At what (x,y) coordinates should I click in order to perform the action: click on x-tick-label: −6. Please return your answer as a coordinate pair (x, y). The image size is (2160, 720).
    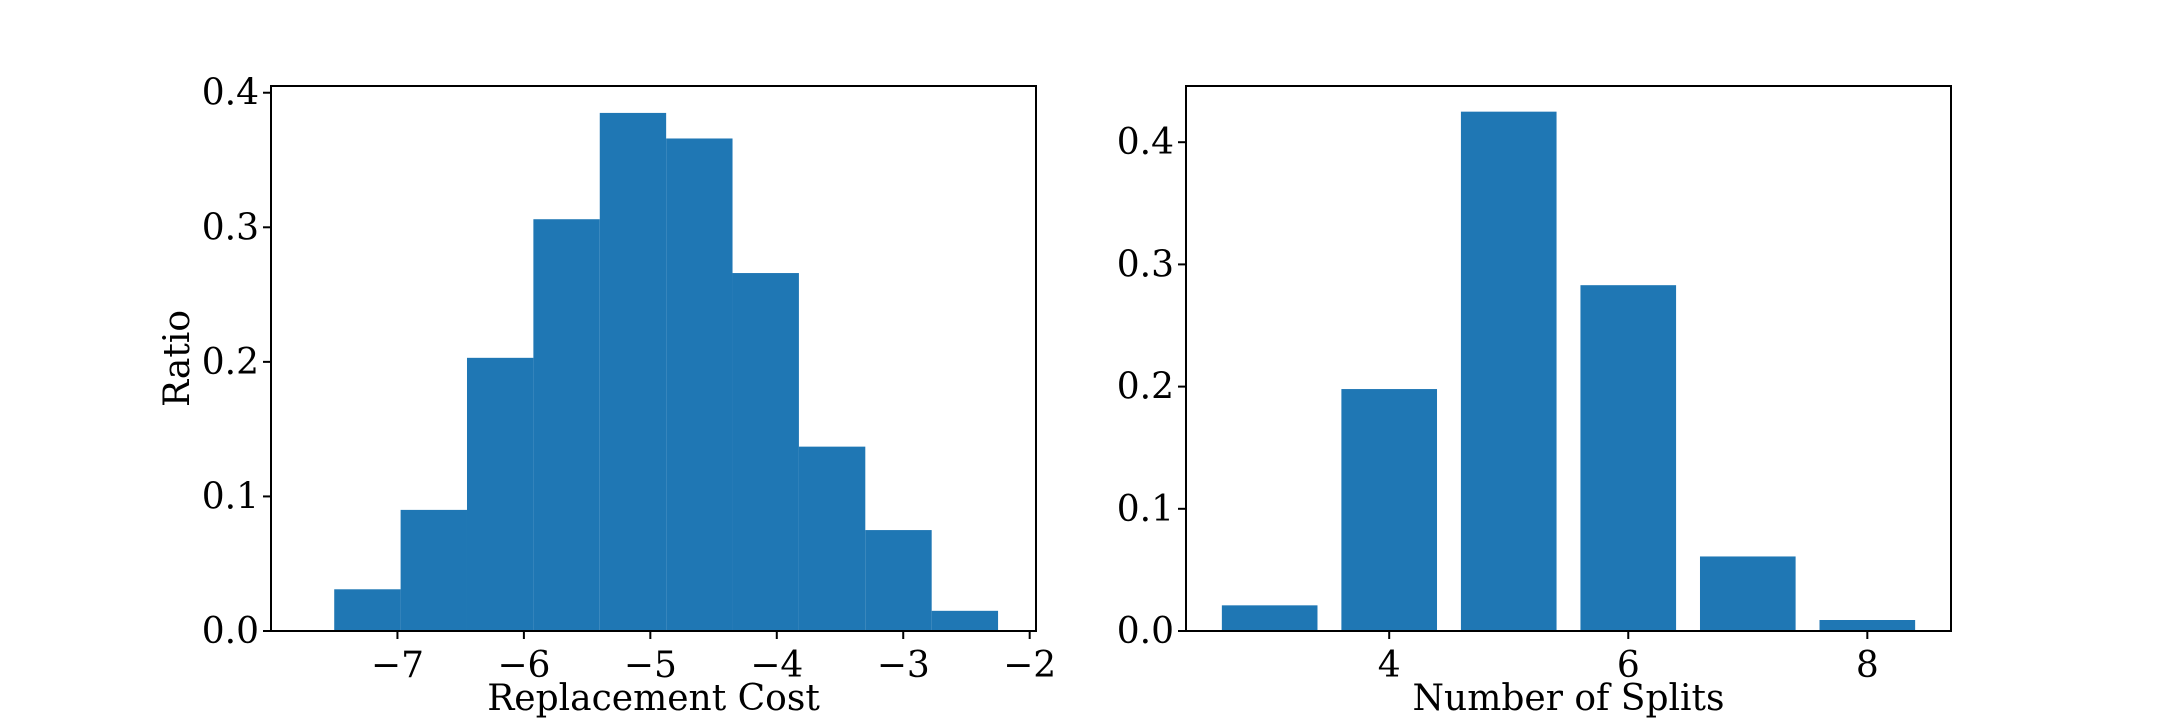
    Looking at the image, I should click on (523, 665).